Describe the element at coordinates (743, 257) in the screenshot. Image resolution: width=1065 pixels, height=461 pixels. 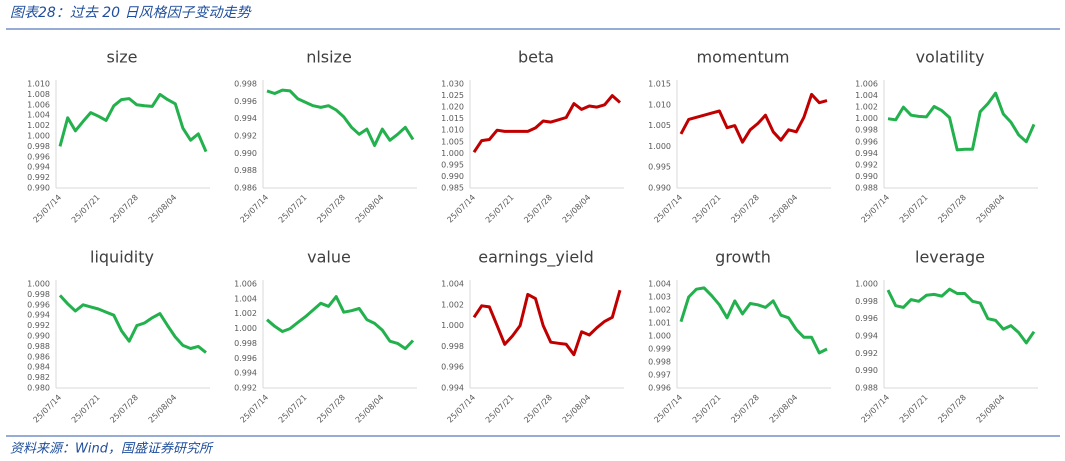
I see `panel-title: growth` at that location.